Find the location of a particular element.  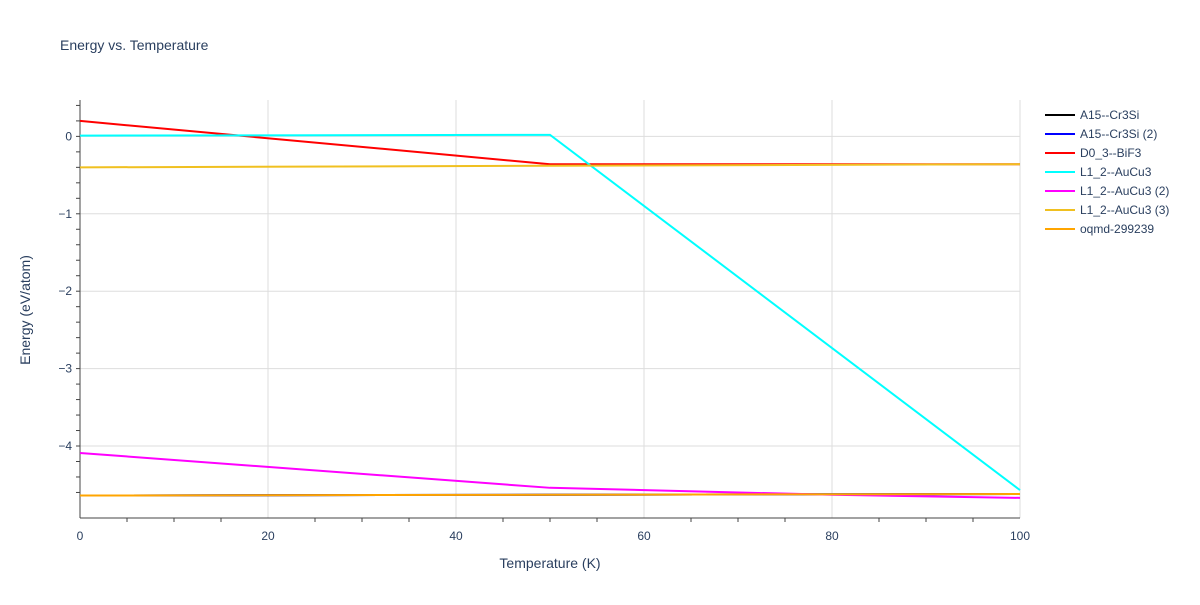

series-line-L1_2--AuCu3 (2) is located at coordinates (550, 475).